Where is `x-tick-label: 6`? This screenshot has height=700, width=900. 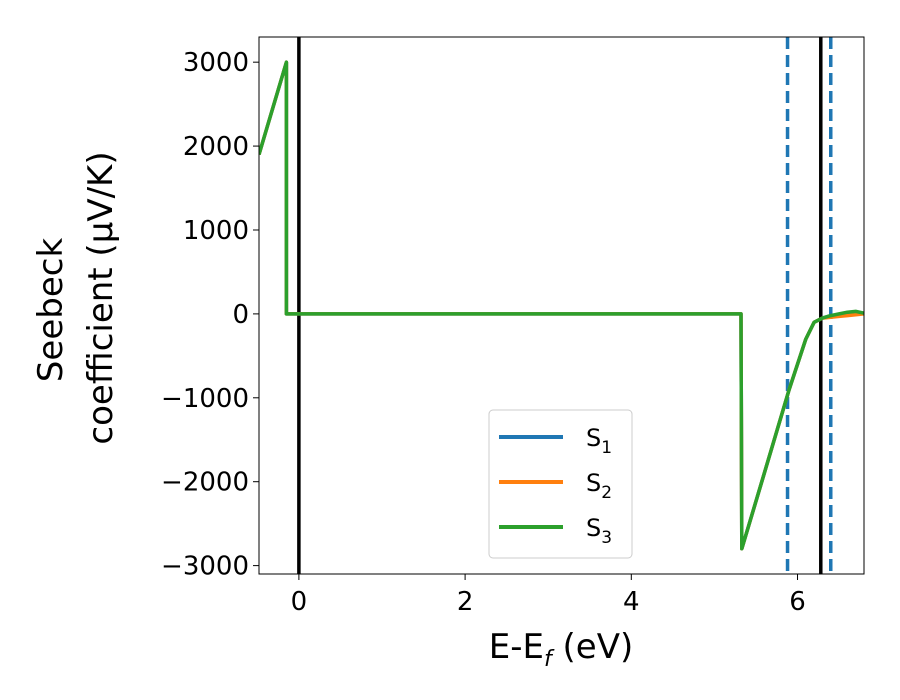
x-tick-label: 6 is located at coordinates (797, 602).